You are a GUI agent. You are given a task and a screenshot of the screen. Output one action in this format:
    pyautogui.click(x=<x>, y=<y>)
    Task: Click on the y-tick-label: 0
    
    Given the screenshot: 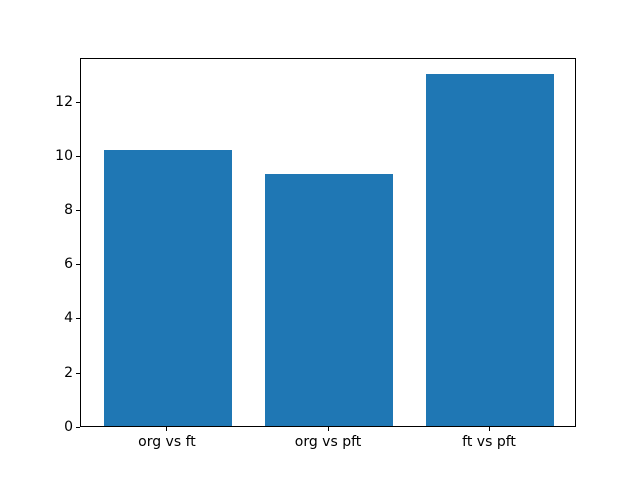 What is the action you would take?
    pyautogui.click(x=68, y=426)
    